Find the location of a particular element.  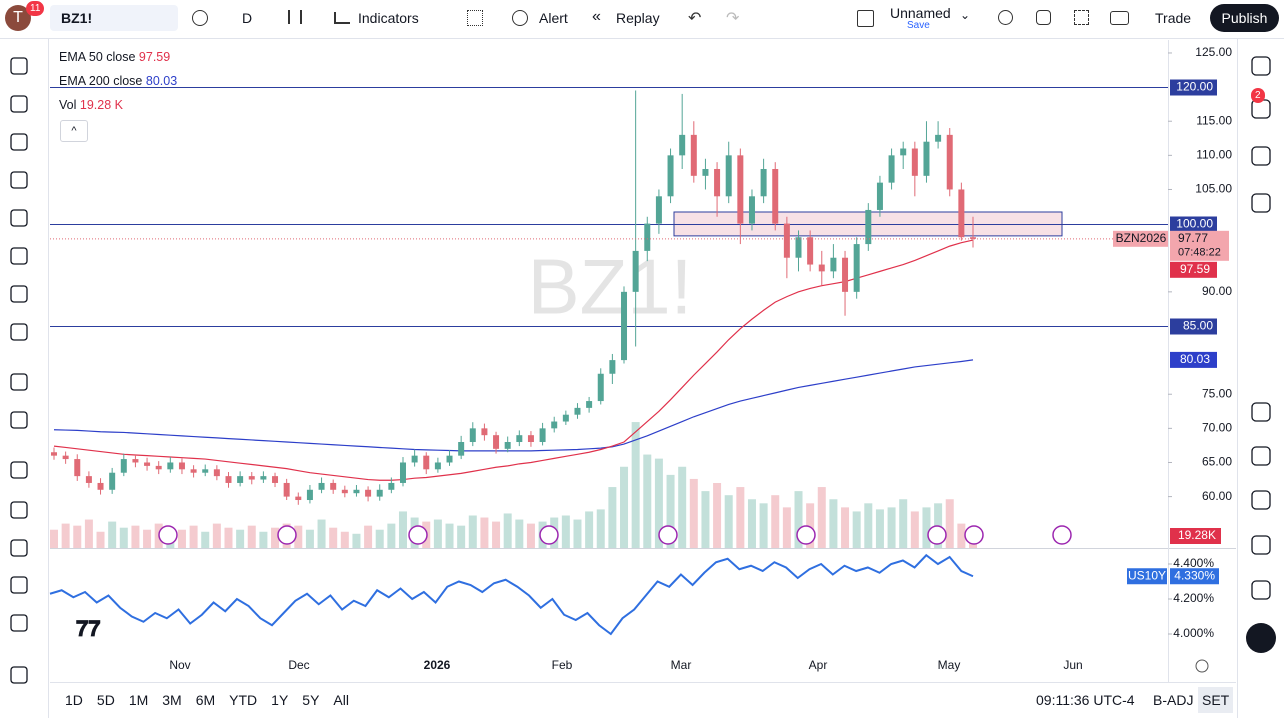

range-button: 1Y is located at coordinates (280, 700).